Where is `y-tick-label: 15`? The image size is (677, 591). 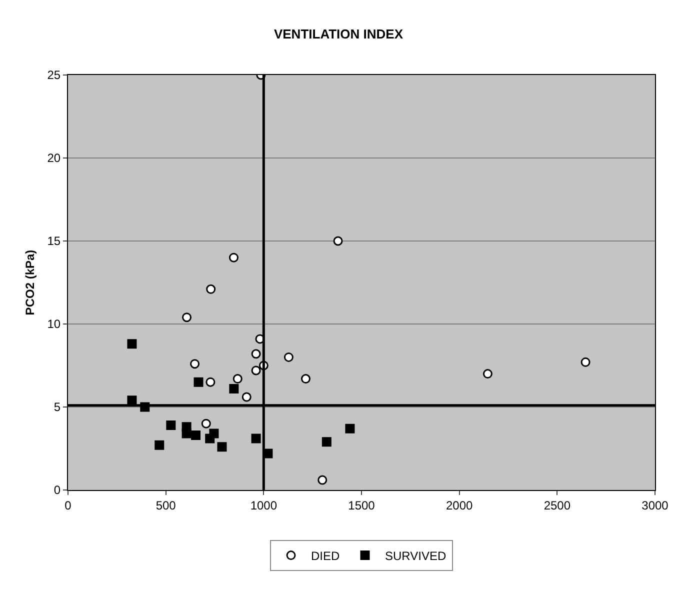 y-tick-label: 15 is located at coordinates (54, 241).